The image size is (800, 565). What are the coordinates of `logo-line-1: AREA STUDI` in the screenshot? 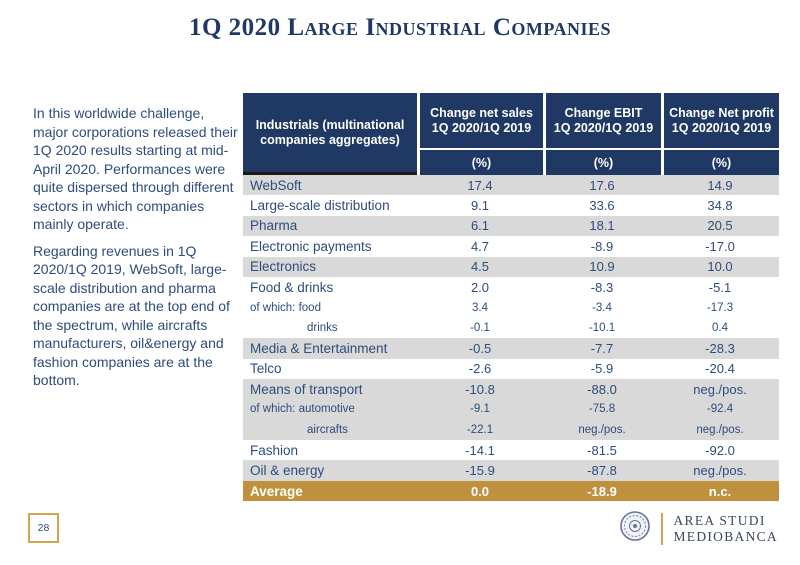 It's located at (719, 520).